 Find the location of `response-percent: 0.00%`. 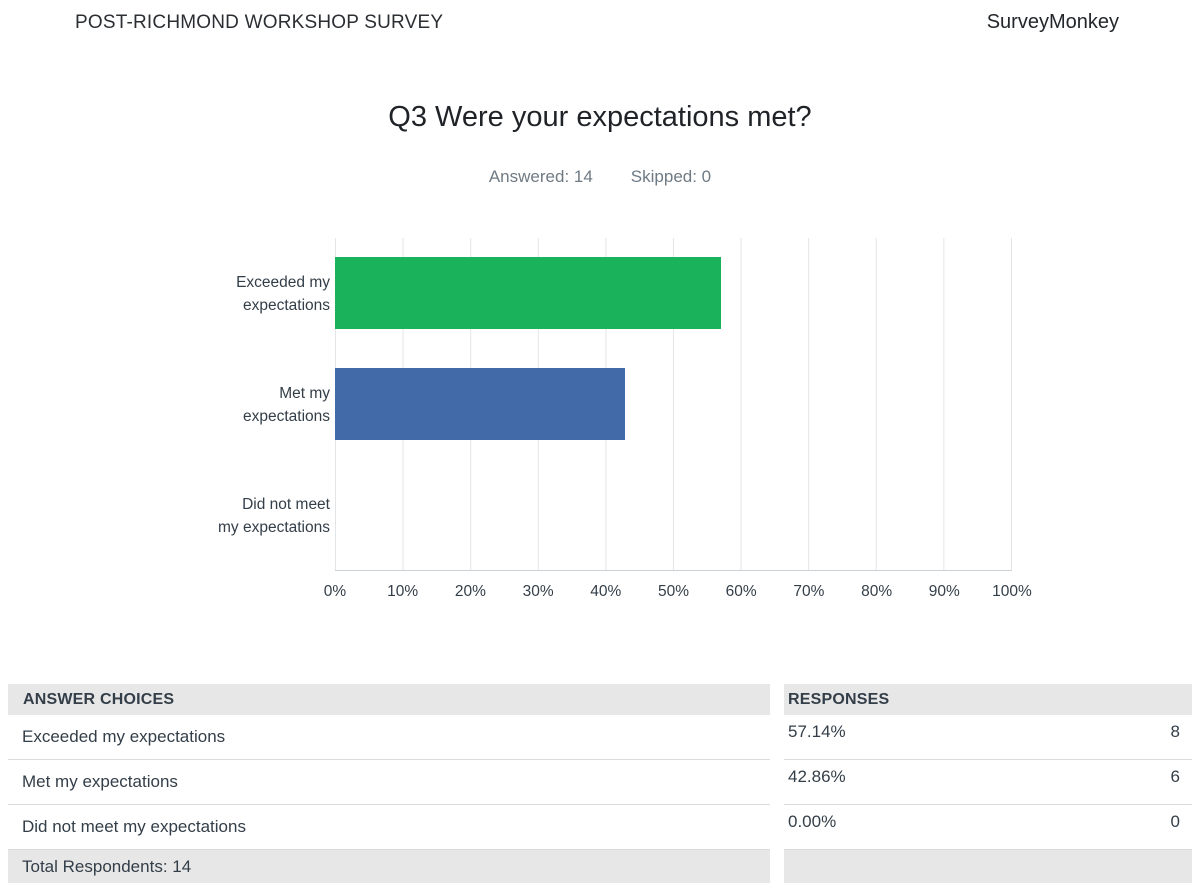

response-percent: 0.00% is located at coordinates (812, 821).